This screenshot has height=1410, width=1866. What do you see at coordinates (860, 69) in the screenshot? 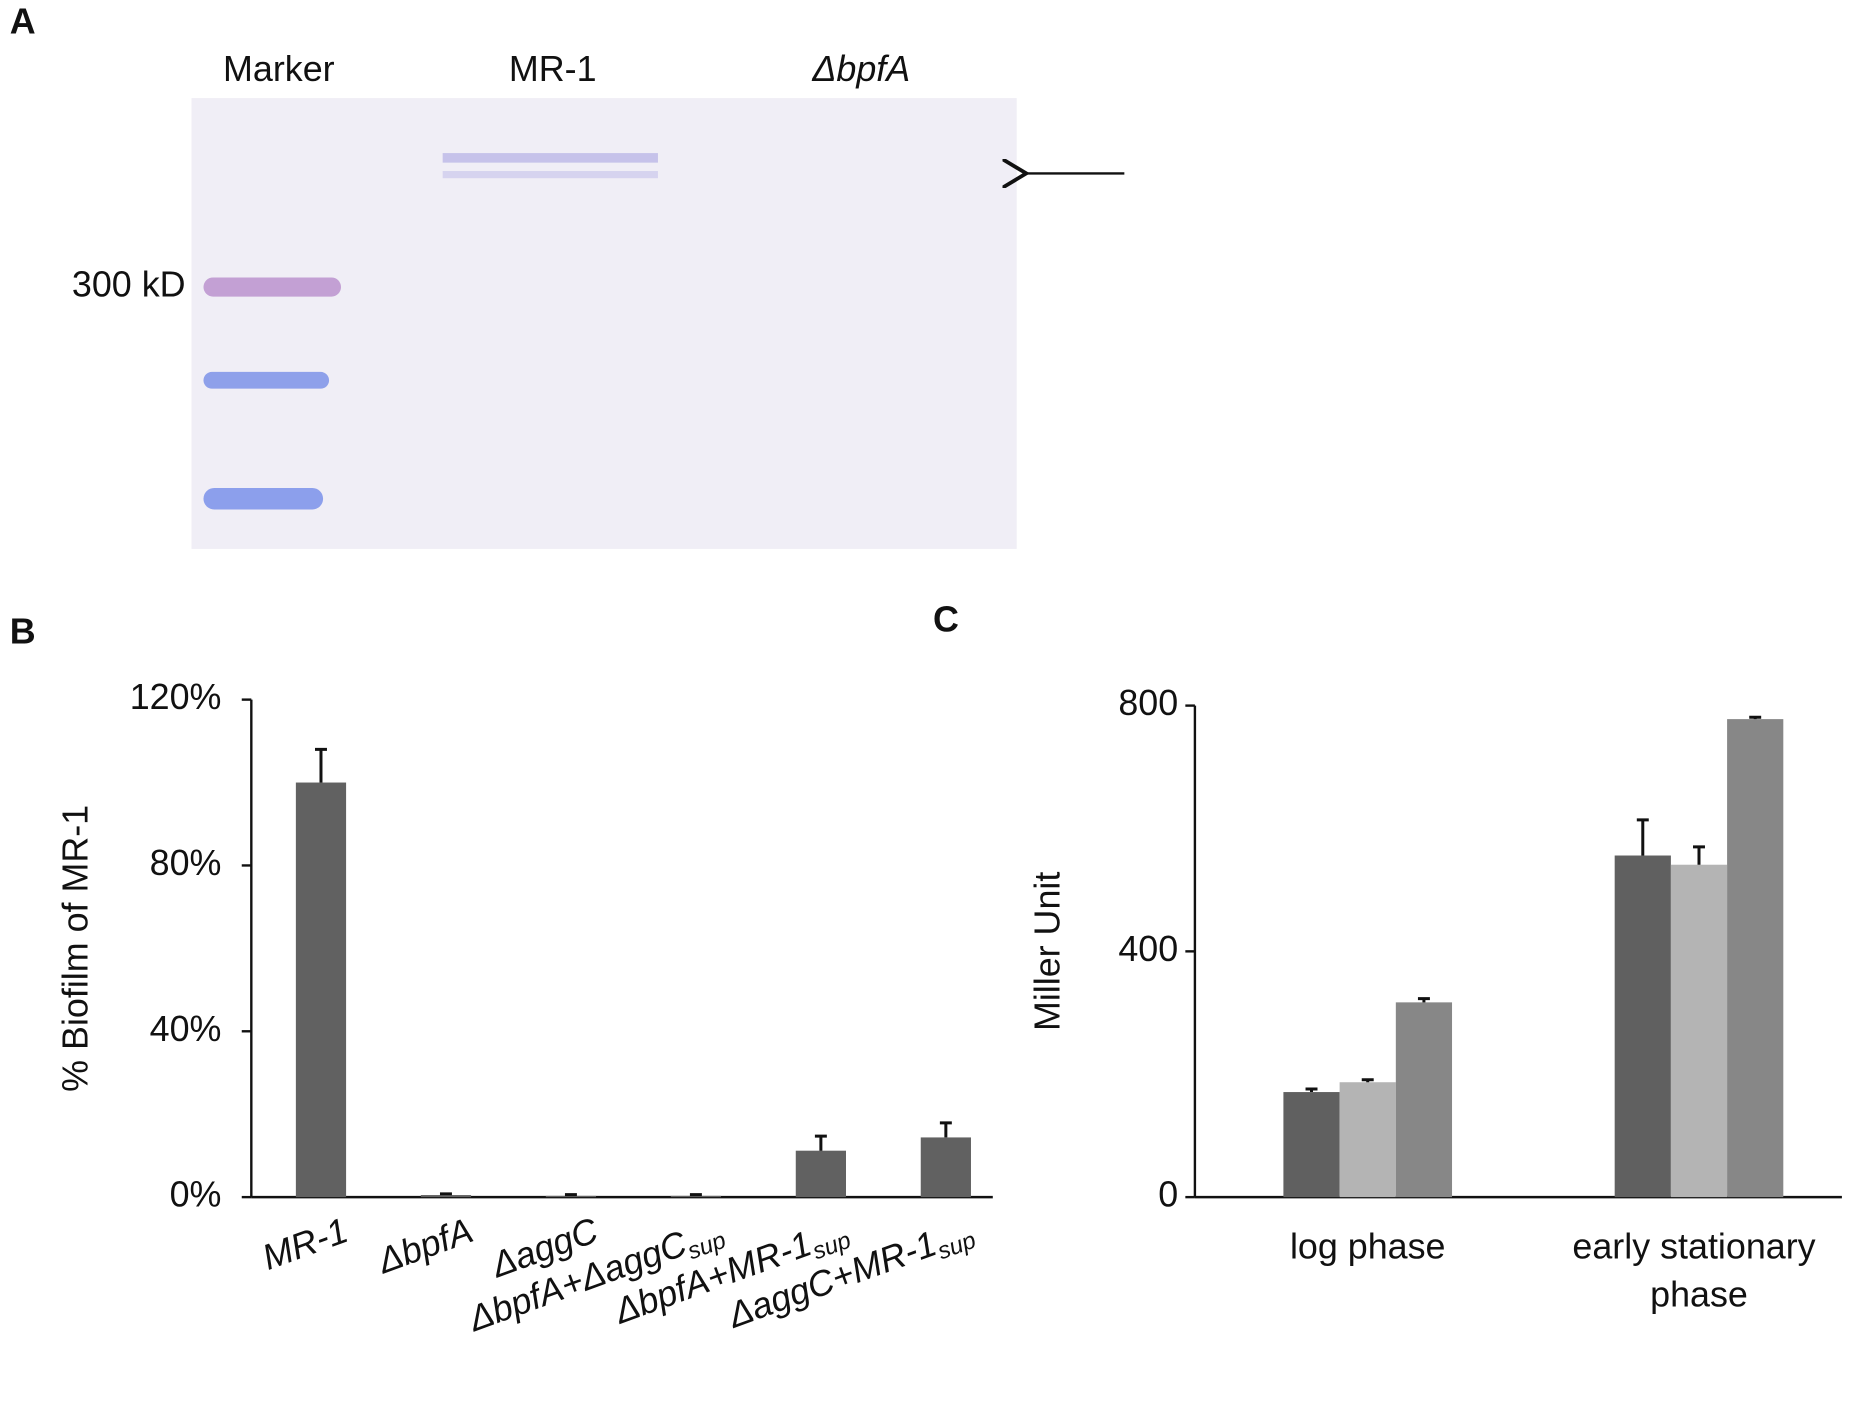
I see `lane-label: ΔbpfA` at bounding box center [860, 69].